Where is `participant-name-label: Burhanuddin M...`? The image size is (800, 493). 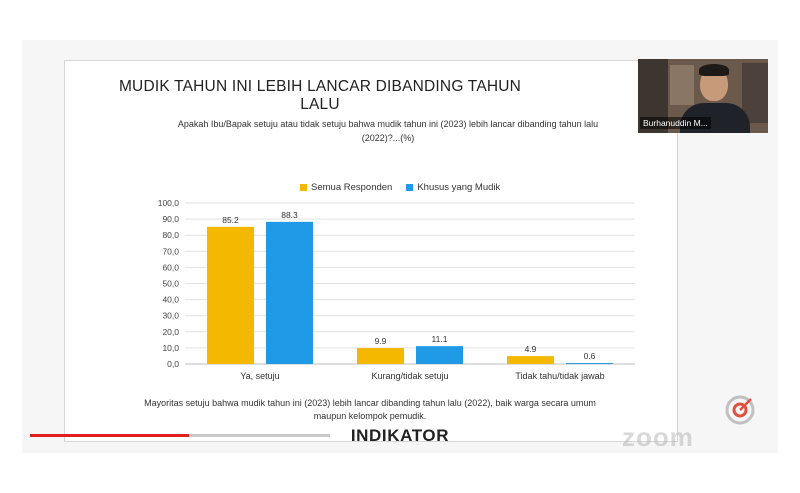 participant-name-label: Burhanuddin M... is located at coordinates (675, 123).